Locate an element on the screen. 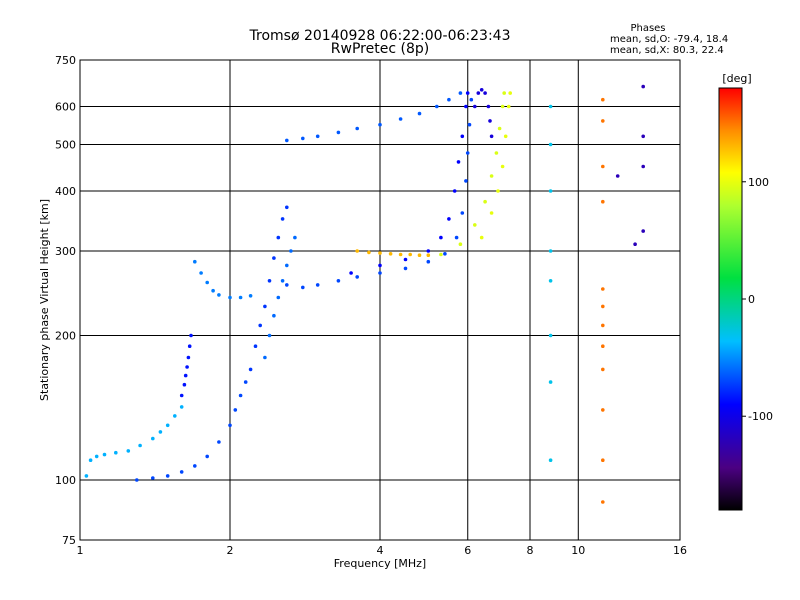 Image resolution: width=800 pixels, height=600 pixels. x-tick-label: 10 is located at coordinates (578, 550).